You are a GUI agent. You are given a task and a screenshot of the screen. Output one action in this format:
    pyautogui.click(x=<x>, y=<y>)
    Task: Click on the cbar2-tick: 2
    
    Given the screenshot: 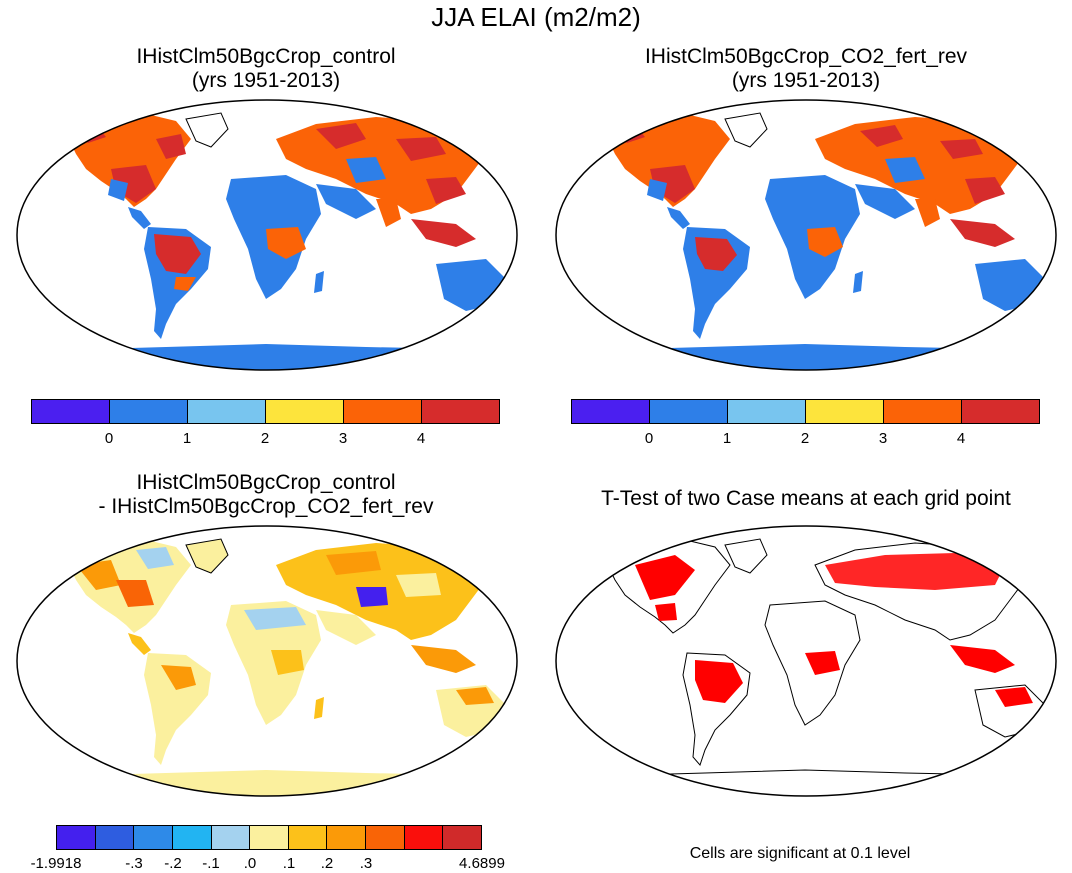 What is the action you would take?
    pyautogui.click(x=805, y=438)
    